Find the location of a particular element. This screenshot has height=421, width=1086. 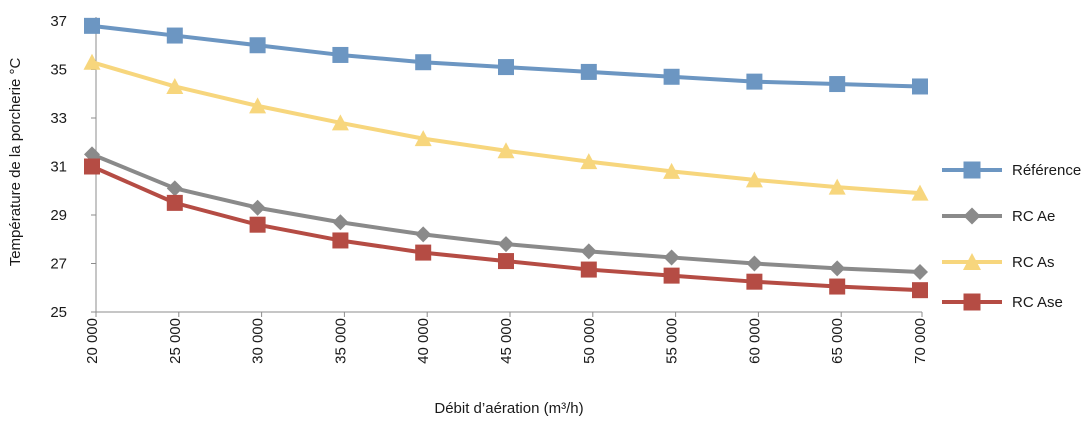

x-tick-label: 70 000 is located at coordinates (920, 341).